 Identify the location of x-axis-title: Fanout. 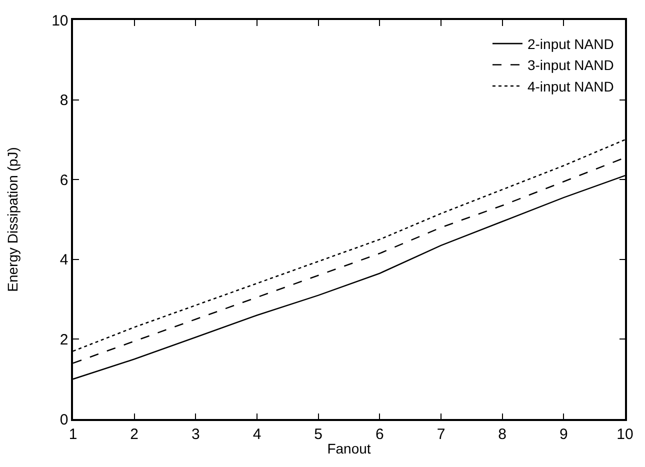
(349, 448).